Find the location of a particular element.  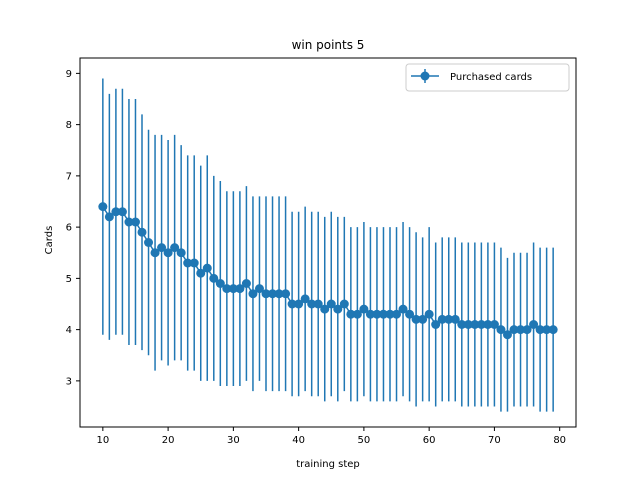

y-tick-label-9: 9 is located at coordinates (69, 74).